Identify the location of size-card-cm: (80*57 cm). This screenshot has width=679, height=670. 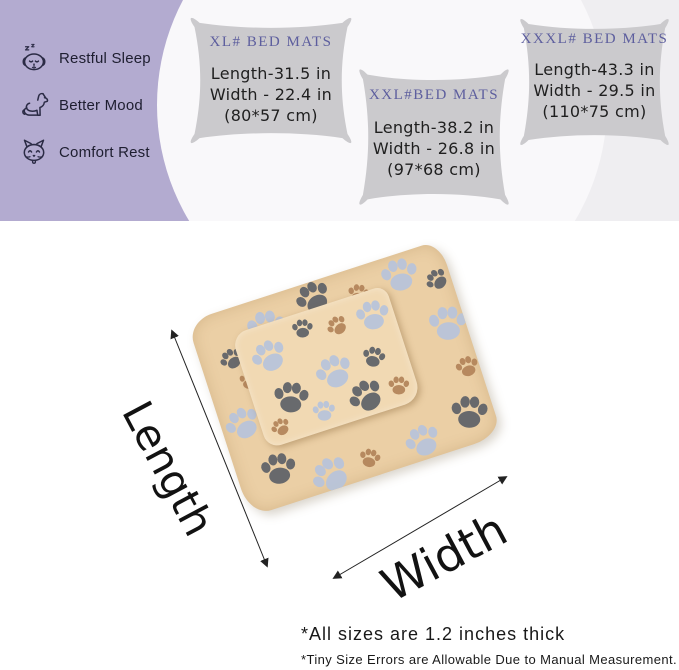
(271, 115).